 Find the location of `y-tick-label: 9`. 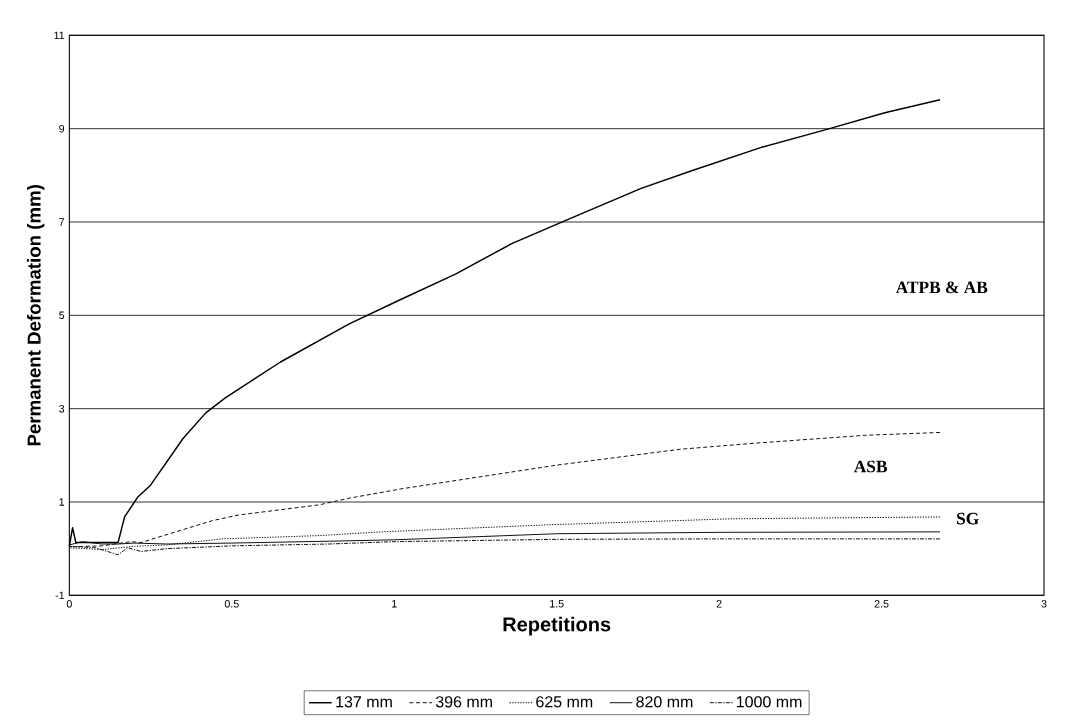

y-tick-label: 9 is located at coordinates (62, 128).